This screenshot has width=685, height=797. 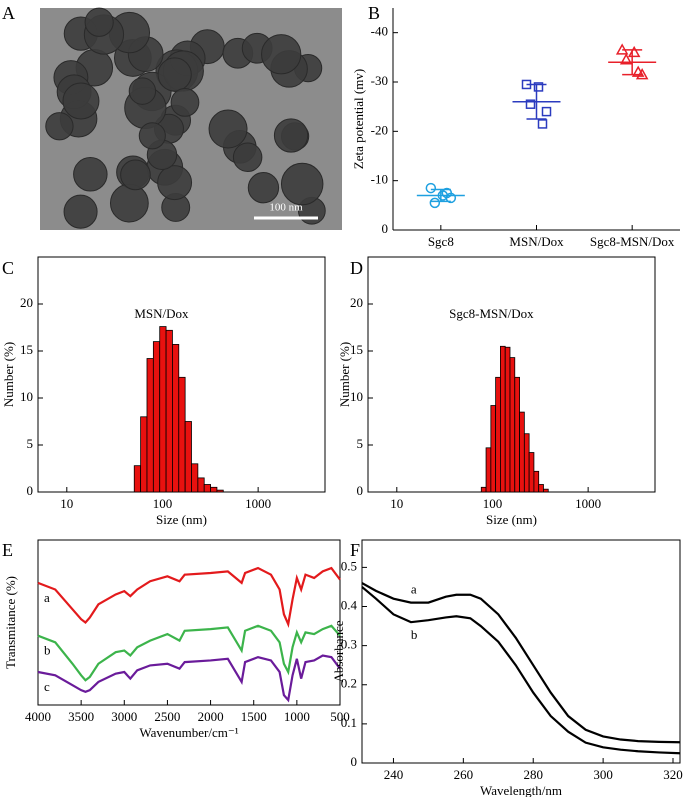 What do you see at coordinates (7, 550) in the screenshot?
I see `panel-label: E` at bounding box center [7, 550].